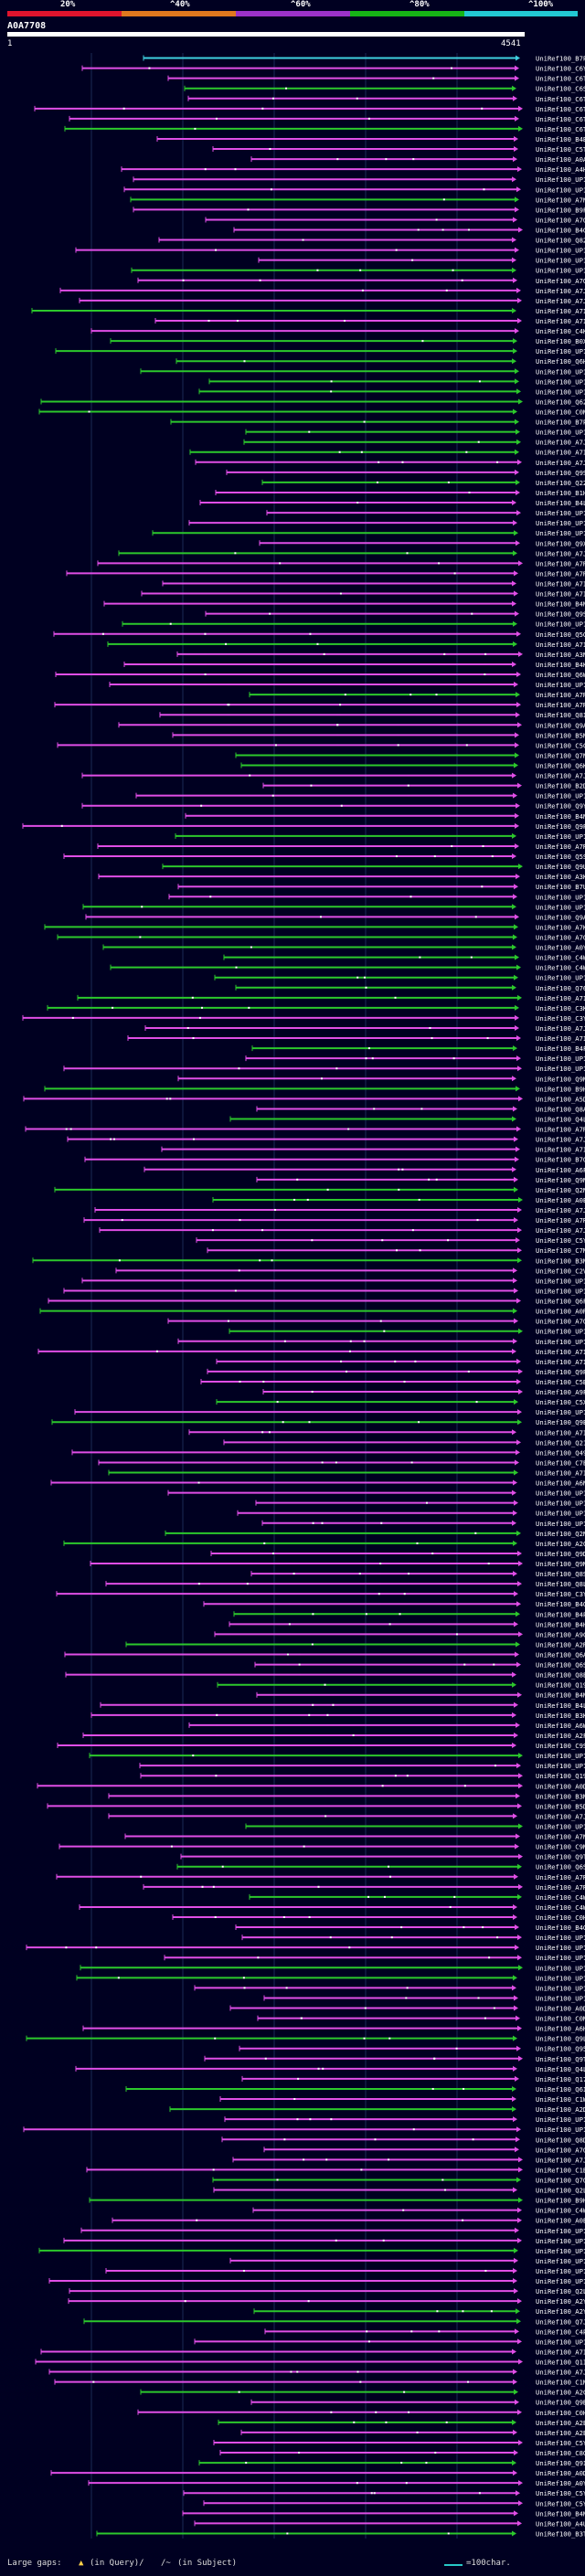 This screenshot has width=585, height=2576. I want to click on hit-label: UniRef100_C7EJF0, so click(561, 1462).